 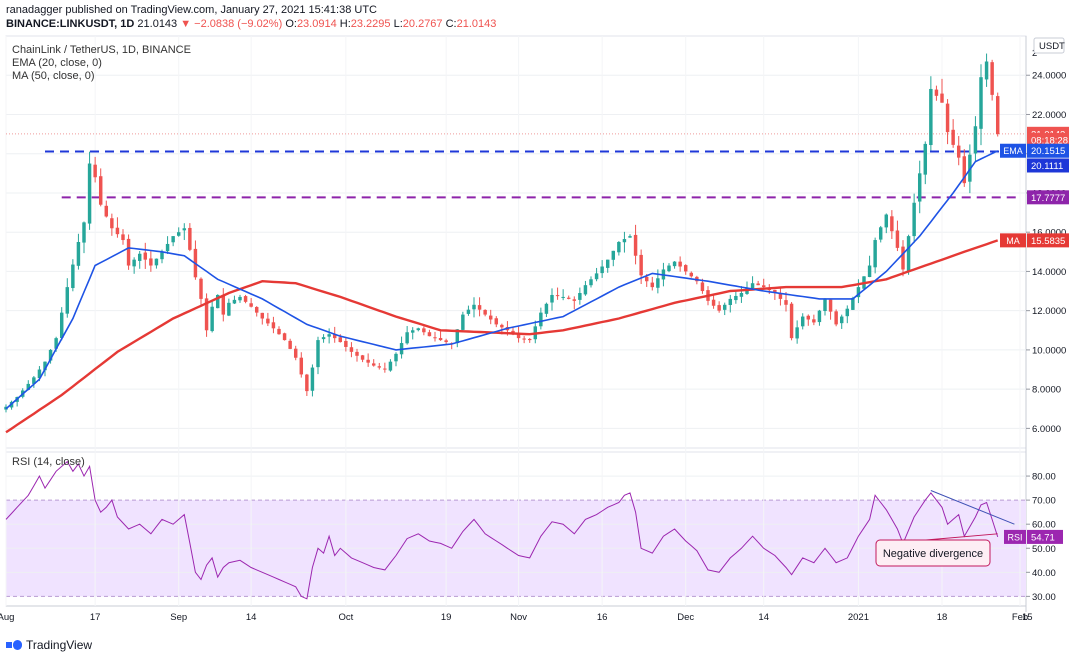 I want to click on countdown-tag-box, so click(x=1048, y=139).